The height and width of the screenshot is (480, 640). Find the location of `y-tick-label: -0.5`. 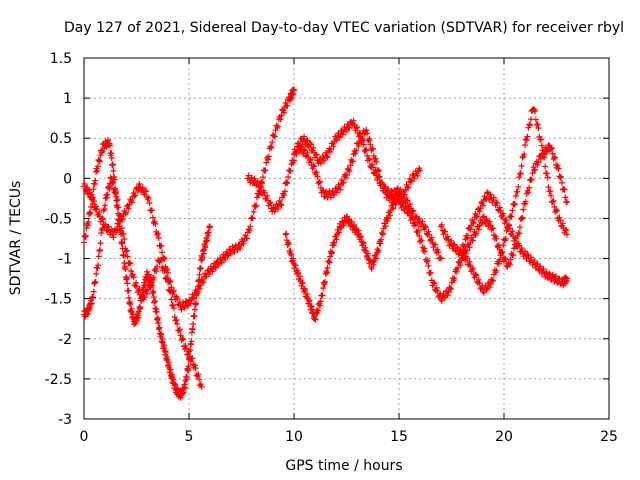

y-tick-label: -0.5 is located at coordinates (58, 219).